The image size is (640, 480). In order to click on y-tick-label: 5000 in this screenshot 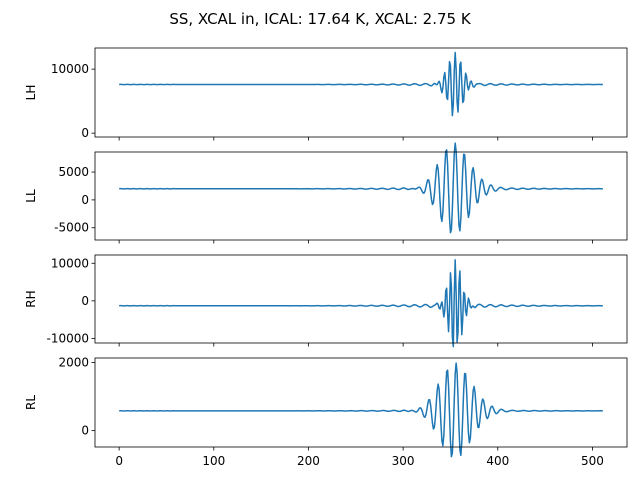, I will do `click(73, 172)`.